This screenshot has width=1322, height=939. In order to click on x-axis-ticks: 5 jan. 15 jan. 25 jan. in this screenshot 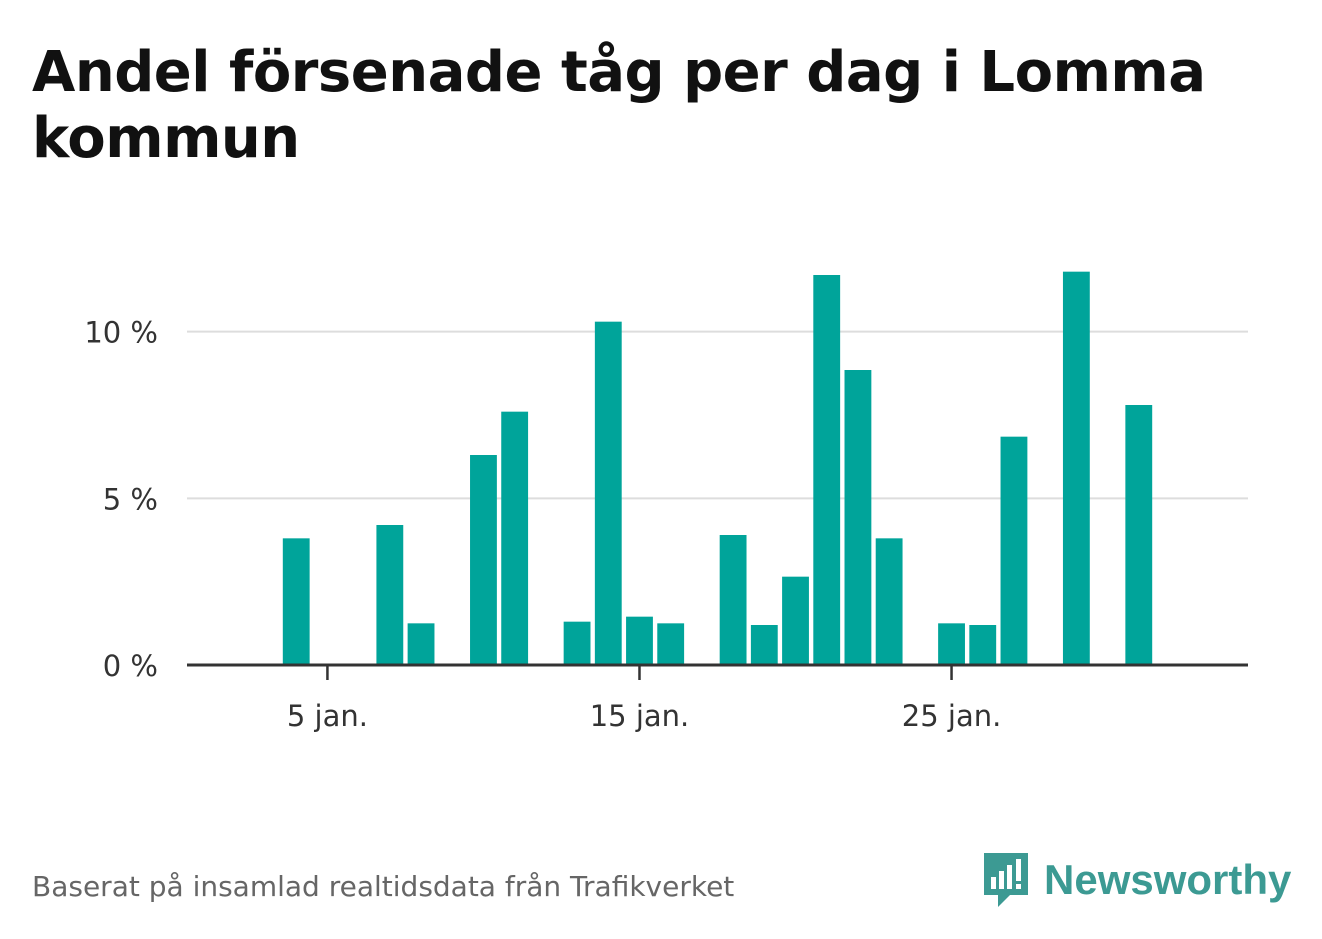, I will do `click(644, 699)`.